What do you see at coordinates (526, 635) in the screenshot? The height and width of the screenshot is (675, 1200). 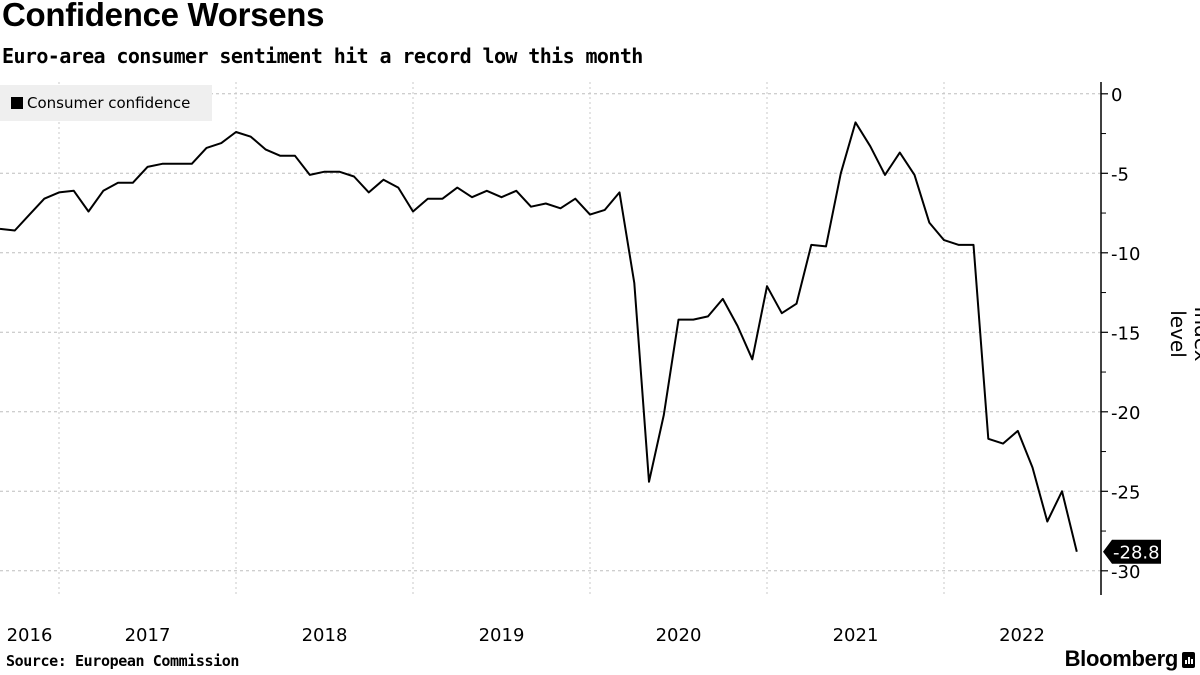 I see `x-axis-labels: 2016 2017 2018 2019 2020 2021 2022` at bounding box center [526, 635].